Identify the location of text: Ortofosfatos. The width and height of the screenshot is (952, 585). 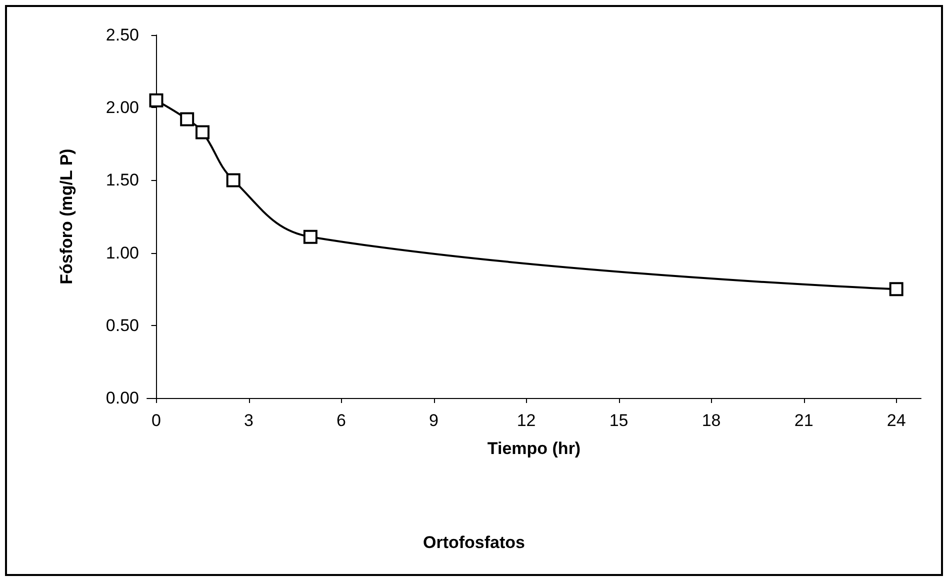
(474, 542).